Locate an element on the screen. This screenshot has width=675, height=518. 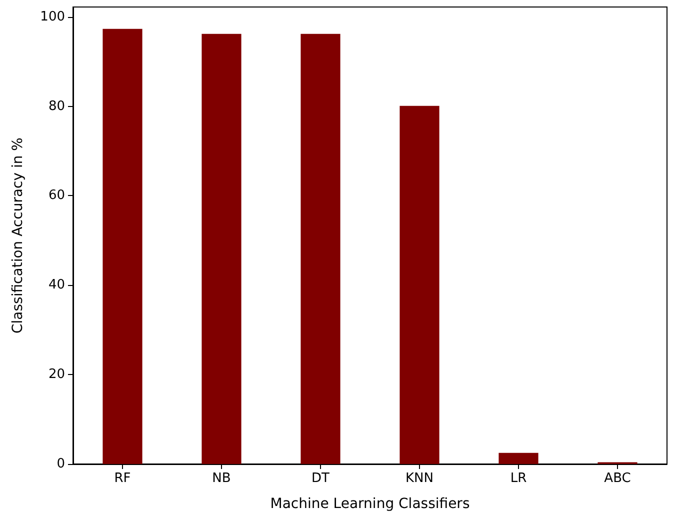
y-axis-title: Classification Accuracy in % is located at coordinates (18, 236).